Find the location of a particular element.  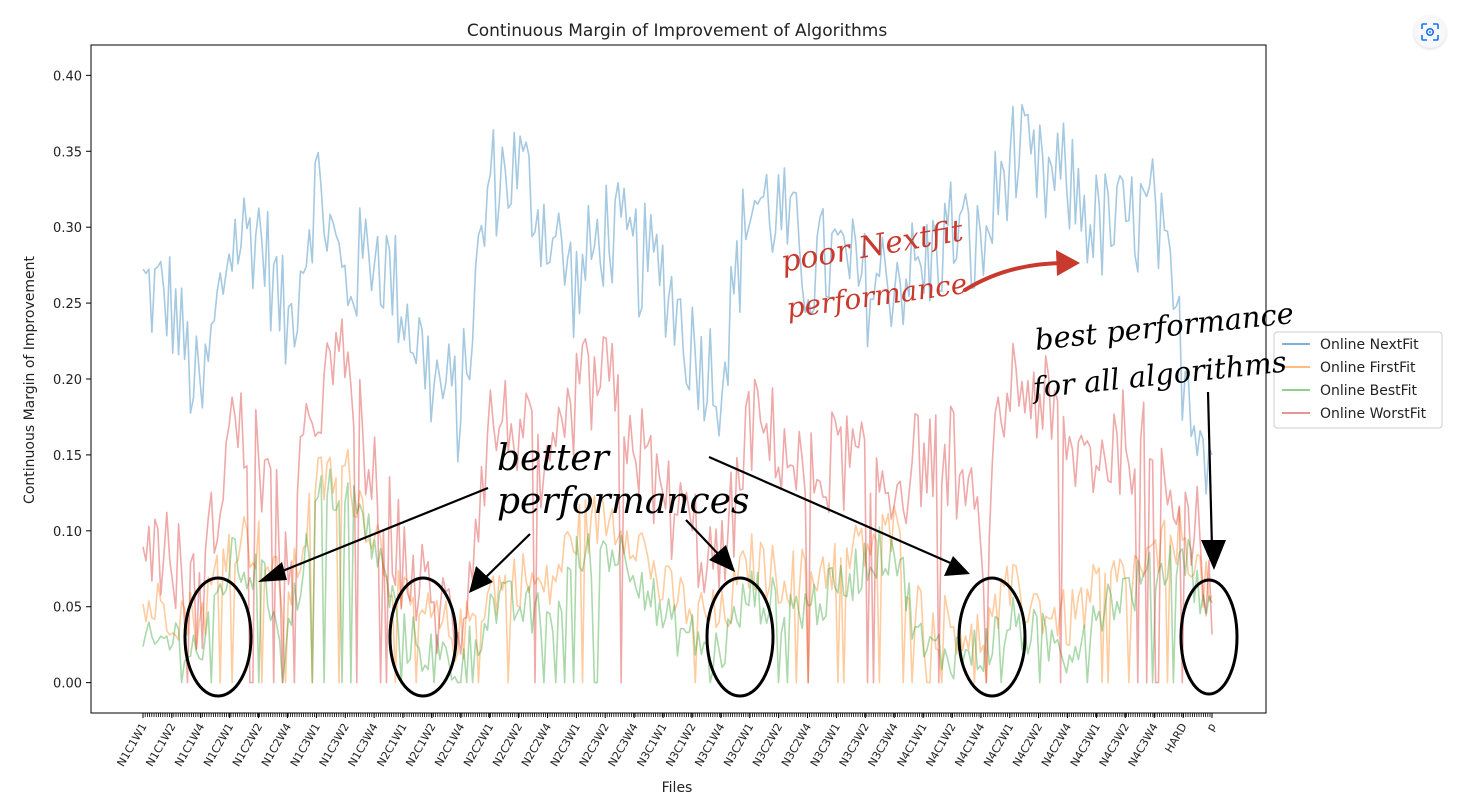

y-axis-label: Continuous Margin of Improvement is located at coordinates (30, 380).